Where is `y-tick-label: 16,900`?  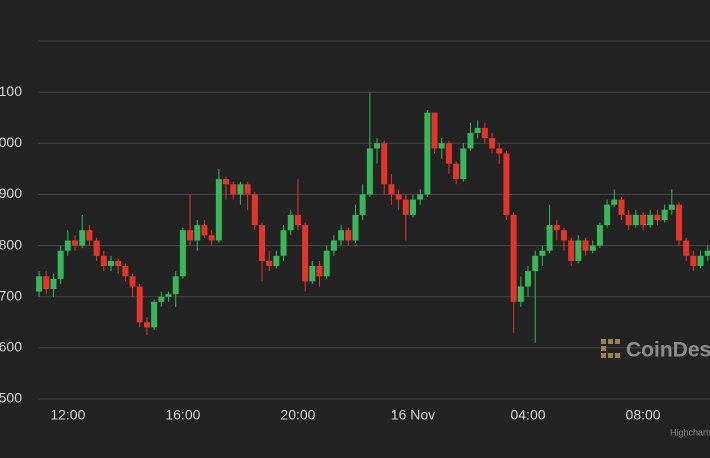
y-tick-label: 16,900 is located at coordinates (11, 193).